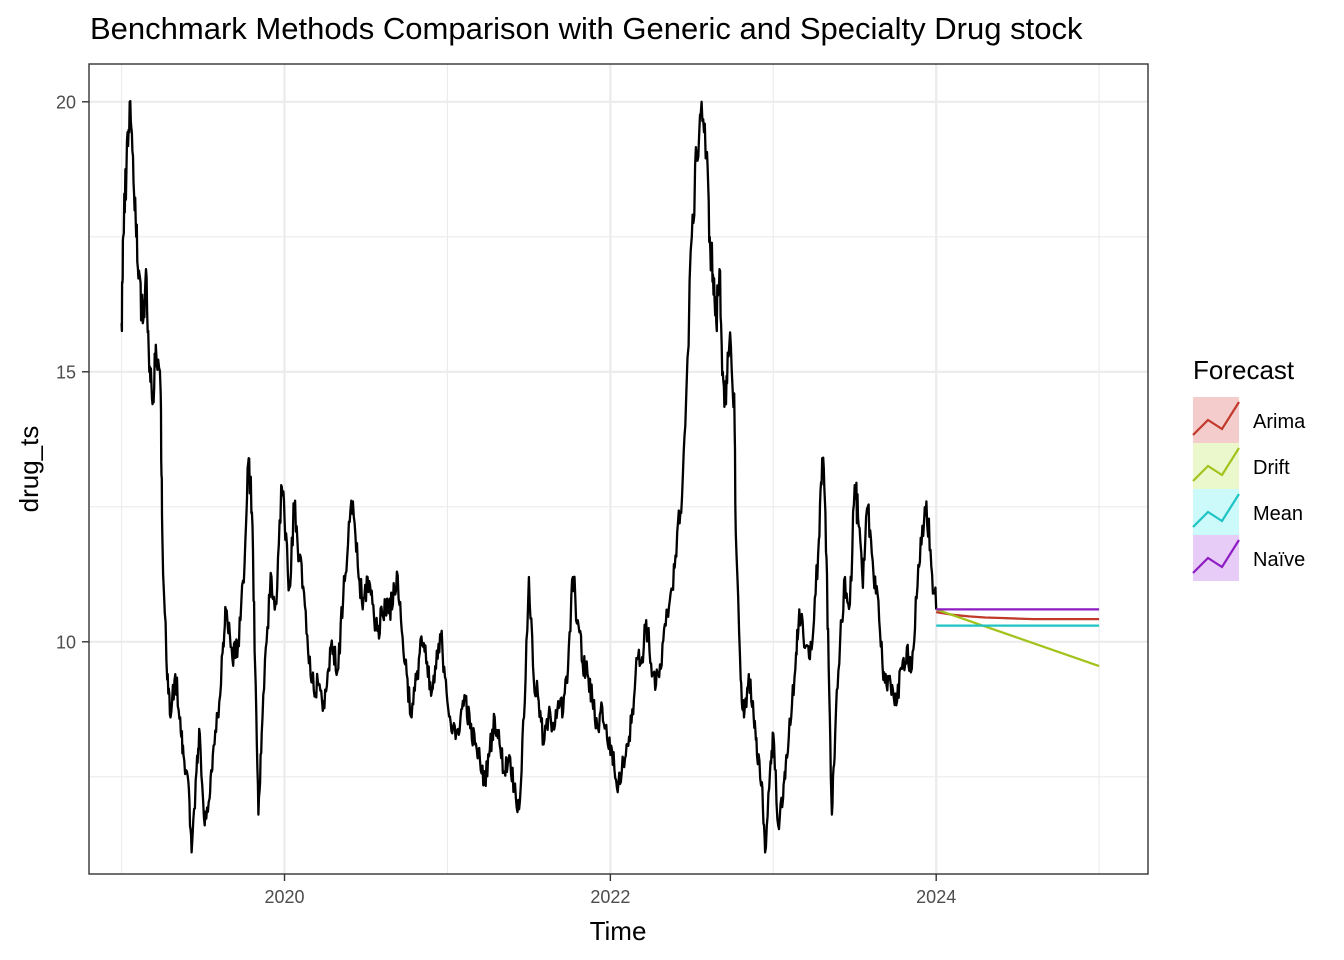 Image resolution: width=1344 pixels, height=960 pixels. Describe the element at coordinates (1278, 514) in the screenshot. I see `legend-label-mean: Mean` at that location.